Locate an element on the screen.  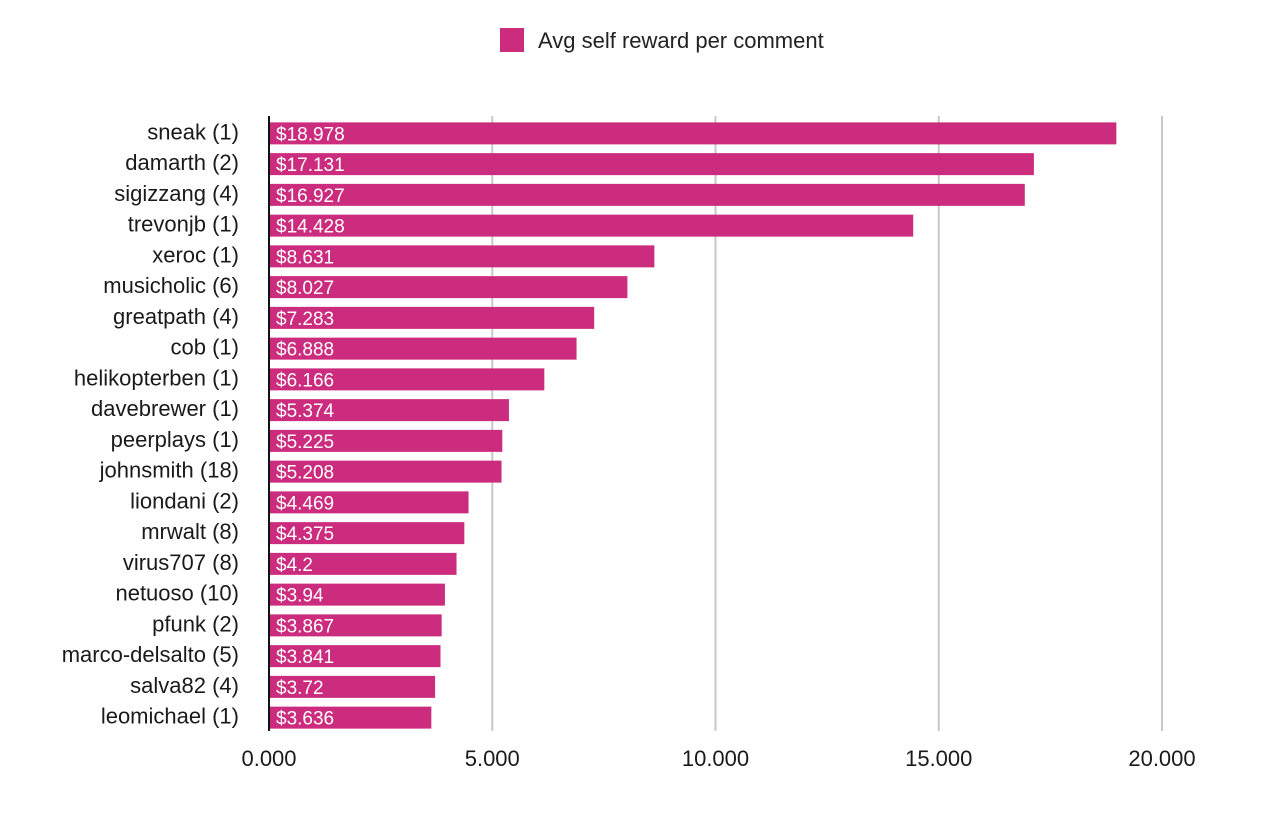
category-label: musicholic (6) is located at coordinates (171, 285).